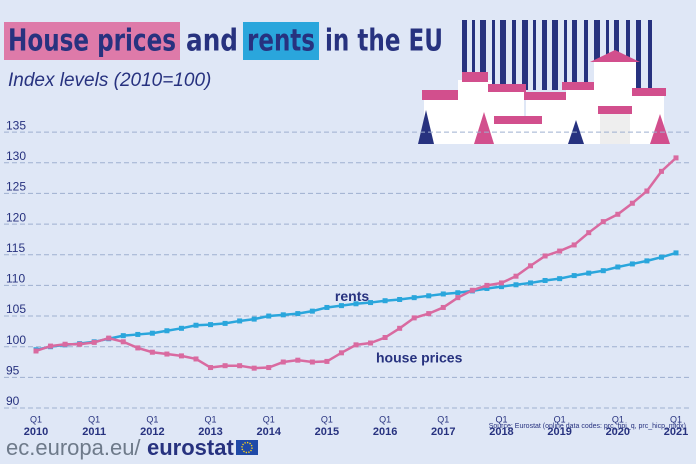  What do you see at coordinates (152, 432) in the screenshot?
I see `x-tick-label: 2012` at bounding box center [152, 432].